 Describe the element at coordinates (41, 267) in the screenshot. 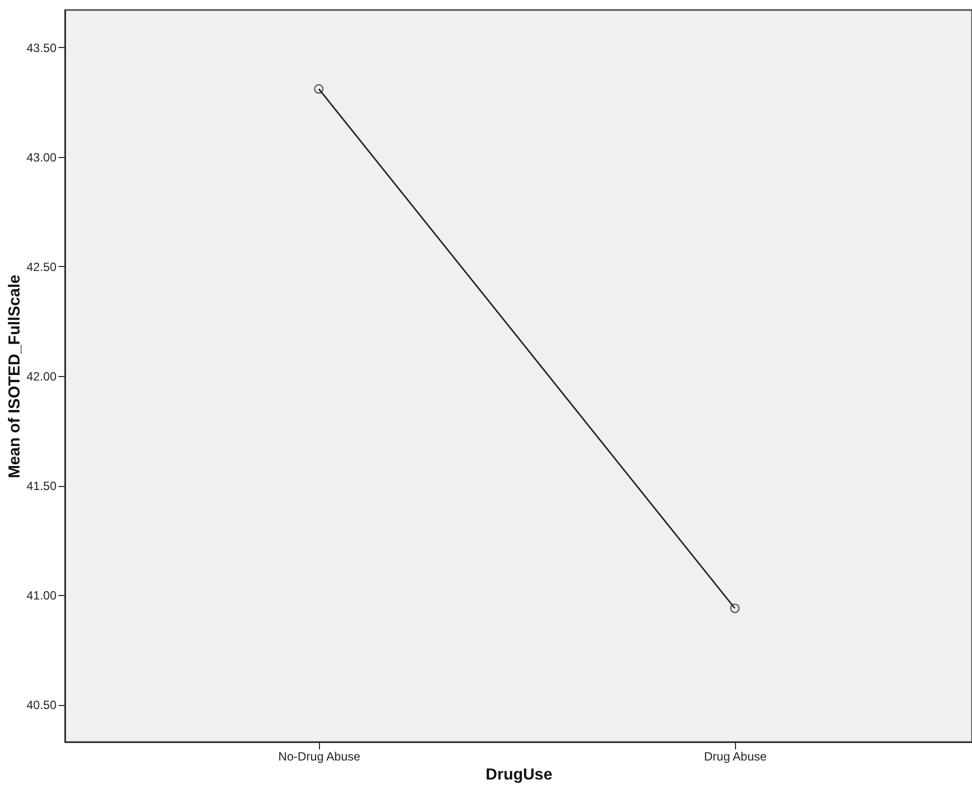

I see `y-tick-label: 42.50` at that location.